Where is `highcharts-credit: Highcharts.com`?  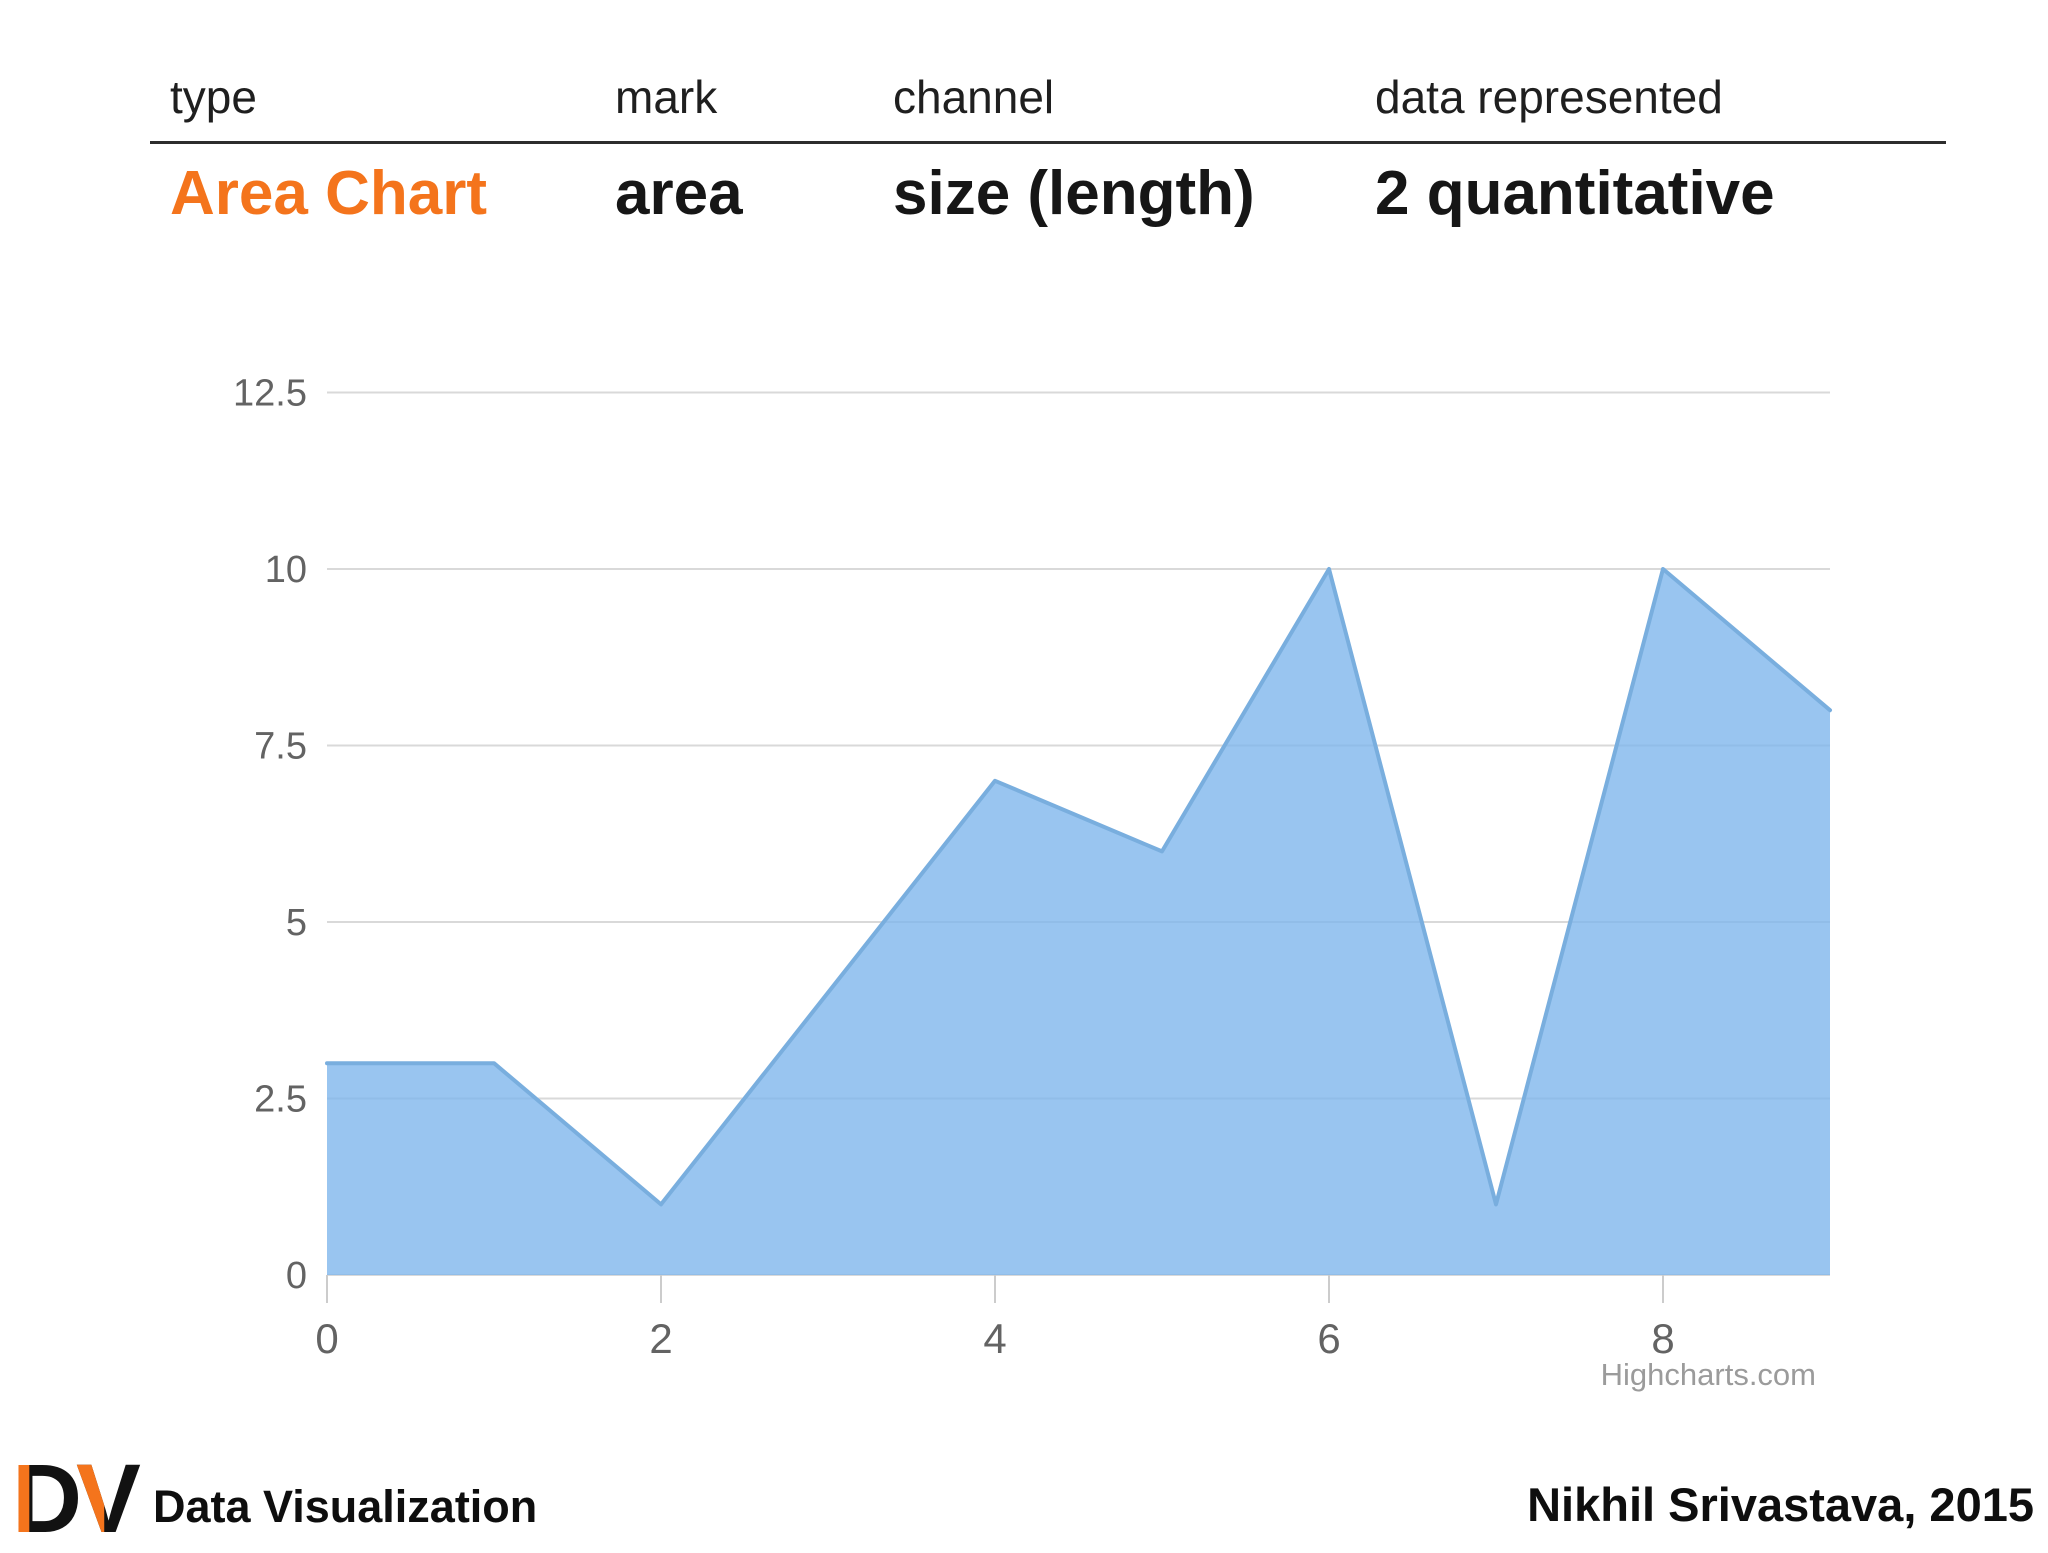
highcharts-credit: Highcharts.com is located at coordinates (1708, 1374).